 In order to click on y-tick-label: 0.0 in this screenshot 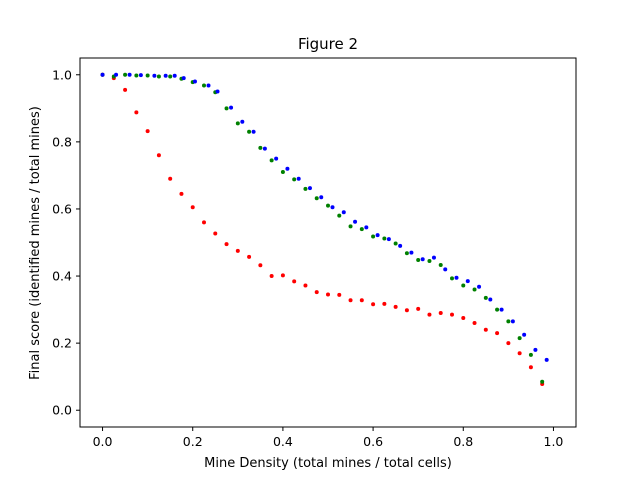, I will do `click(62, 410)`.